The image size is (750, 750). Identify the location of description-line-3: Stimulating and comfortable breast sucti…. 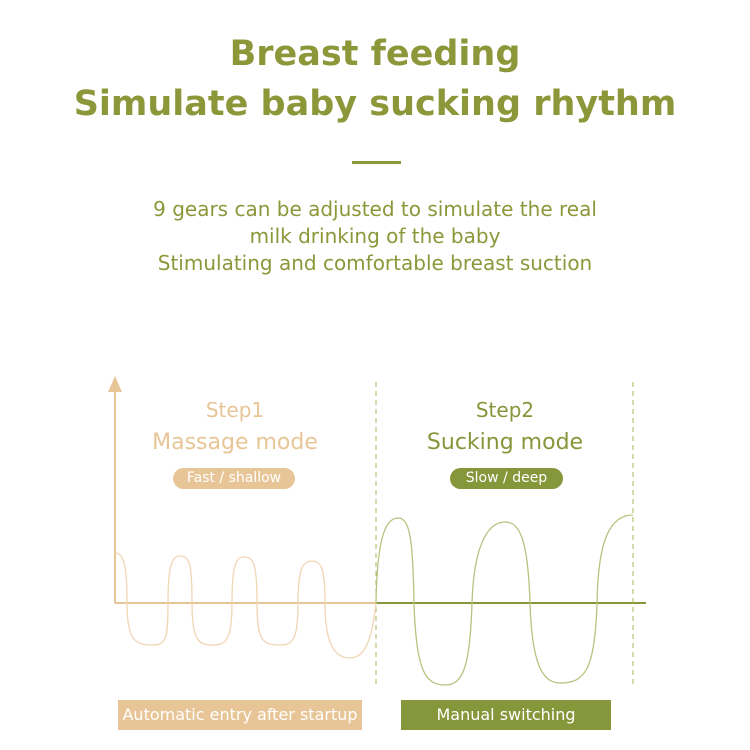
(375, 263).